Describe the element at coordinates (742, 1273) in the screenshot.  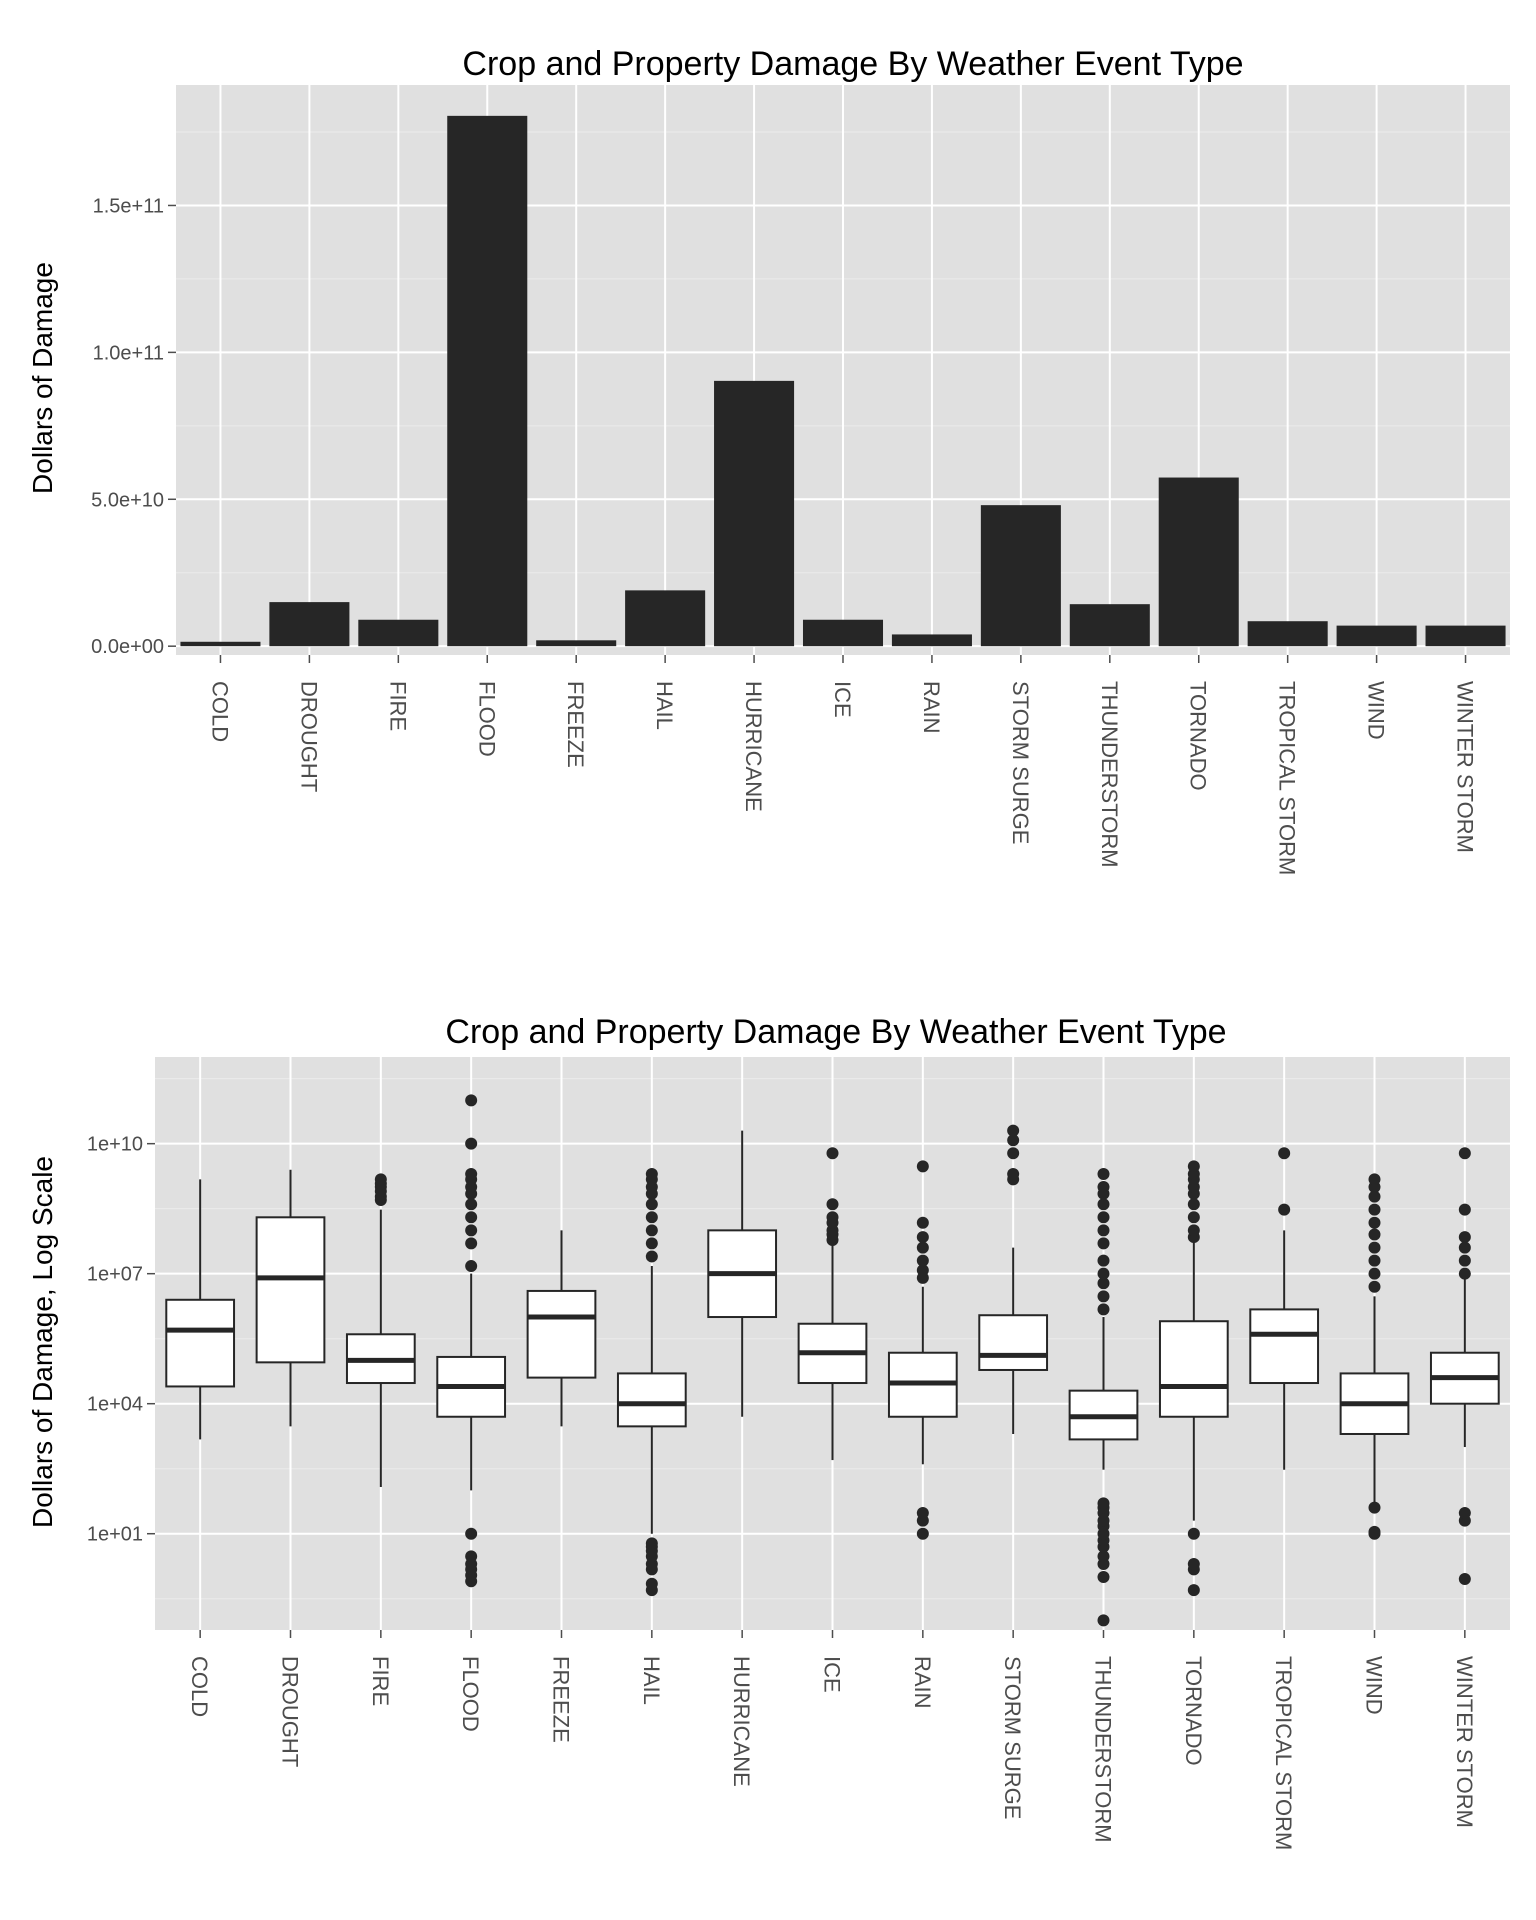
I see `box-hurricane` at that location.